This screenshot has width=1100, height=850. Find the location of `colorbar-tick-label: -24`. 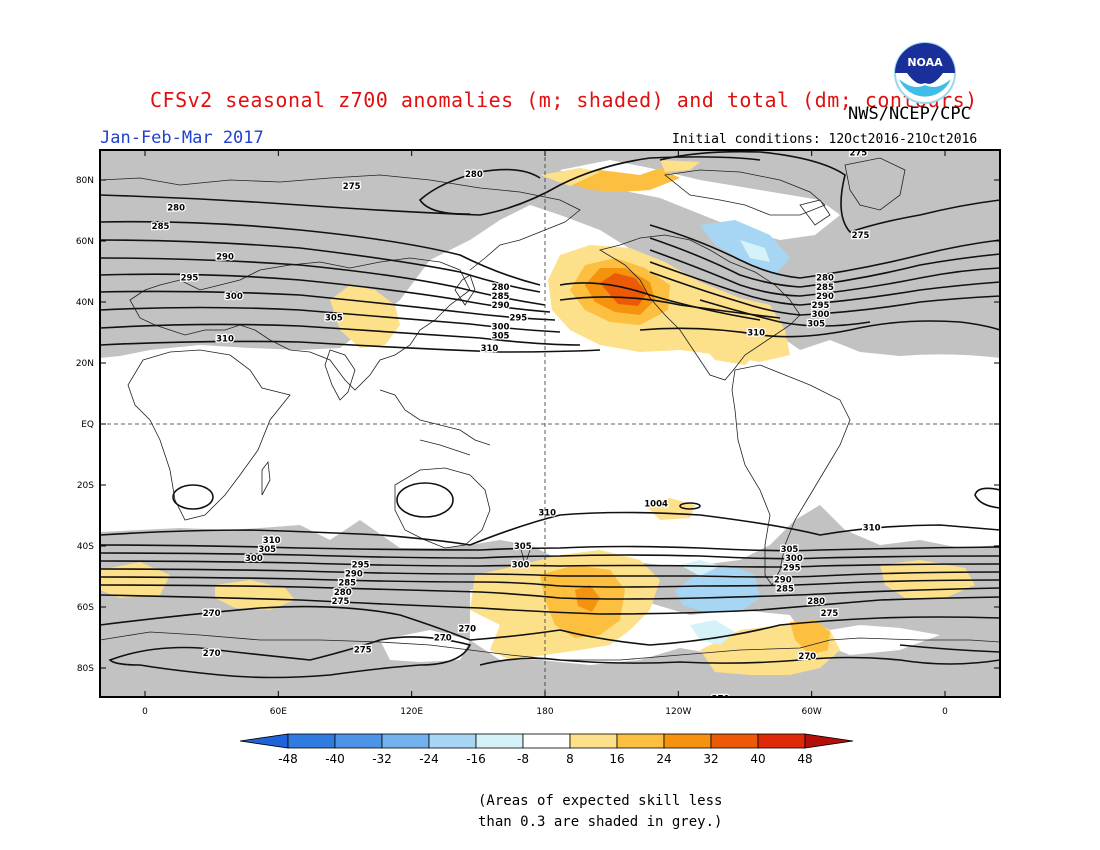

colorbar-tick-label: -24 is located at coordinates (429, 759).